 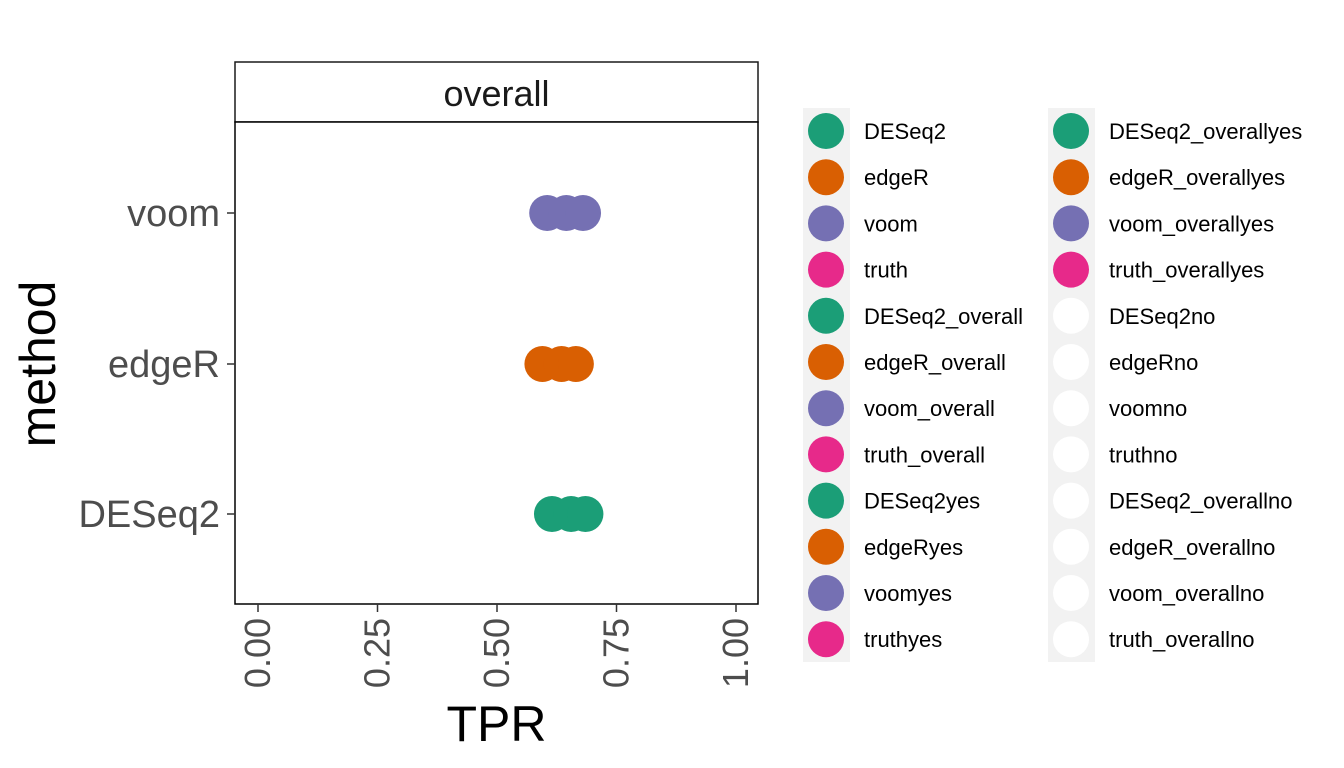 I want to click on legend-label: truthno, so click(x=1143, y=454).